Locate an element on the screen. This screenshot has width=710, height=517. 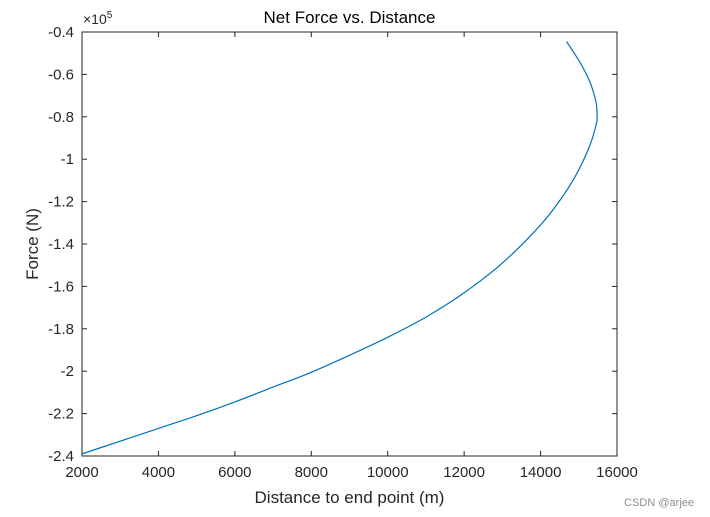
x-tick-label: 10000 is located at coordinates (388, 472).